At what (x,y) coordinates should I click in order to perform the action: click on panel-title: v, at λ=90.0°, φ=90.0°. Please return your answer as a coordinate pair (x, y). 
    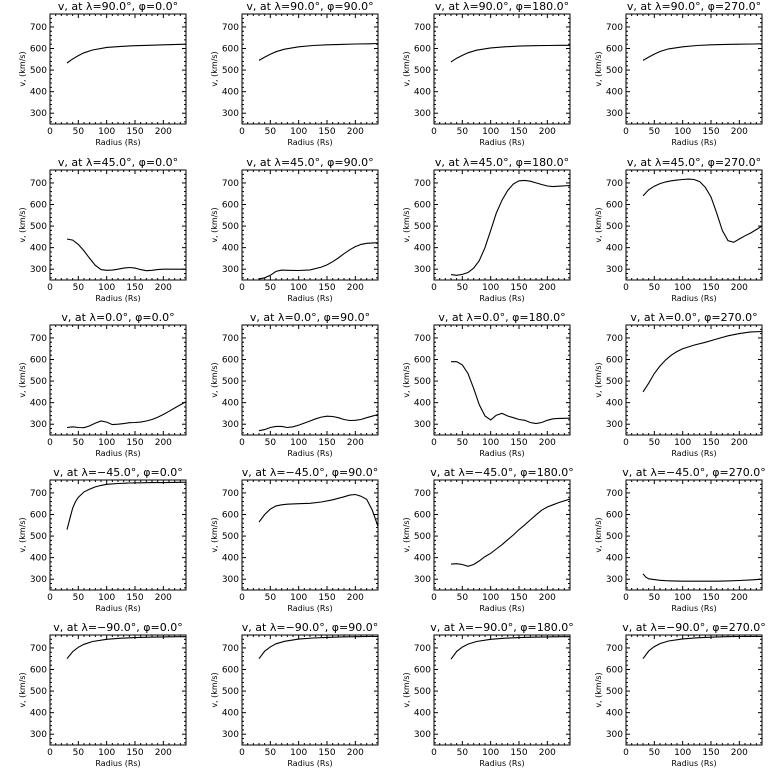
    Looking at the image, I should click on (309, 6).